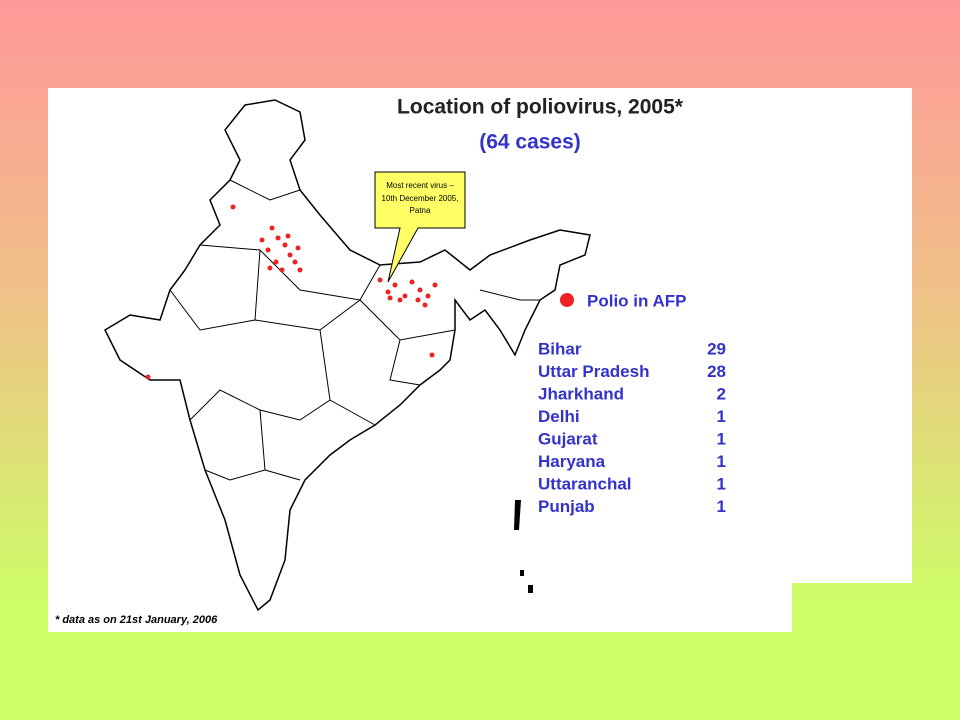 The image size is (960, 720). I want to click on title: Location of poliovirus, 2005*, so click(540, 107).